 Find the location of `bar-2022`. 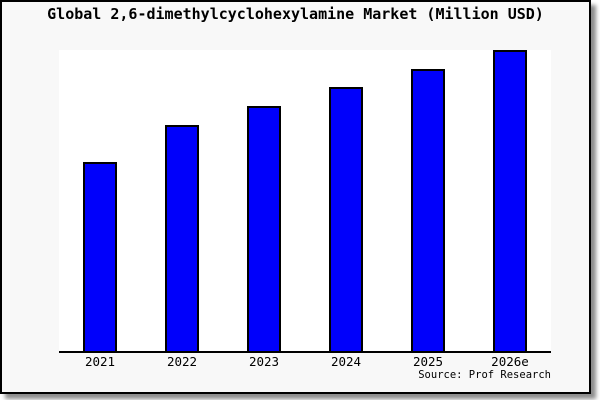

bar-2022 is located at coordinates (182, 237).